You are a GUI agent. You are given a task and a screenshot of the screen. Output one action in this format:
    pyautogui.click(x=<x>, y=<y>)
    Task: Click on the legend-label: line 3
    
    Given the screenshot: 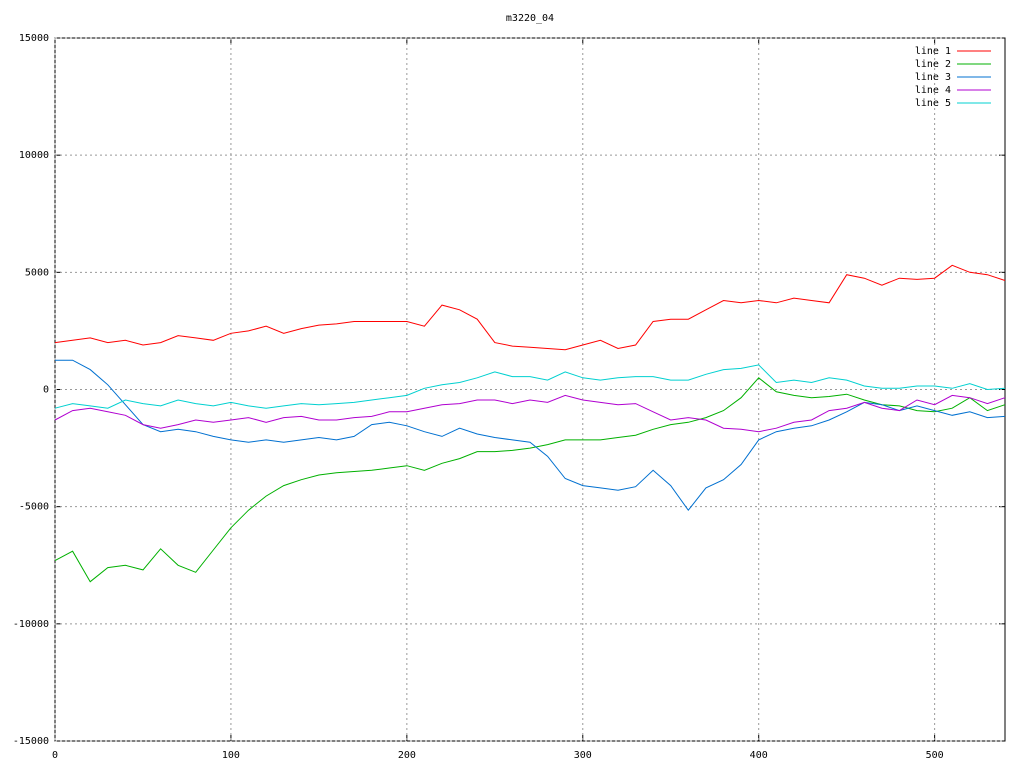 What is the action you would take?
    pyautogui.click(x=933, y=77)
    